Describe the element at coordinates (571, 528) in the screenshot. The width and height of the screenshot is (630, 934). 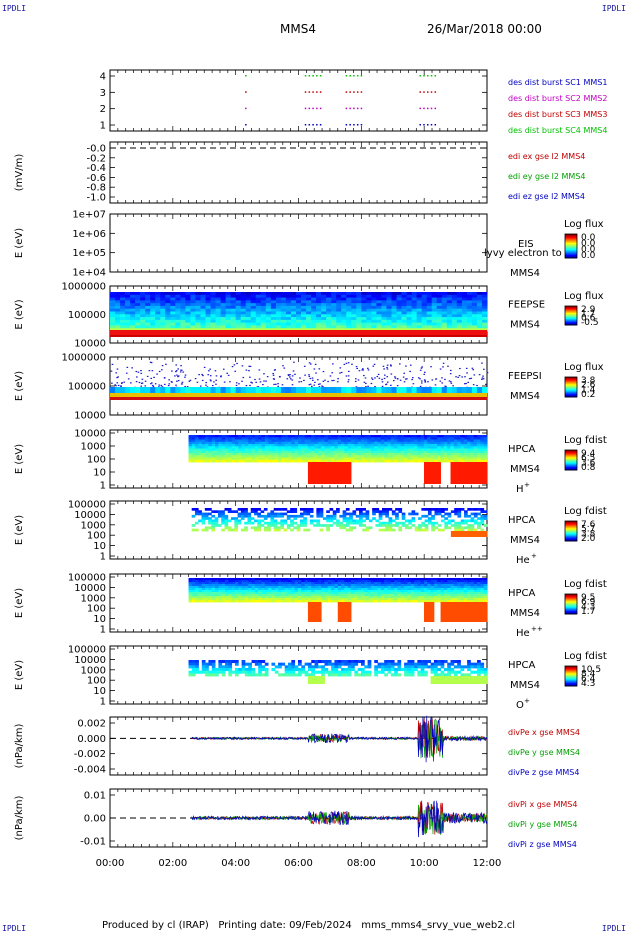
I see `hpca_he-cbar-cell` at that location.